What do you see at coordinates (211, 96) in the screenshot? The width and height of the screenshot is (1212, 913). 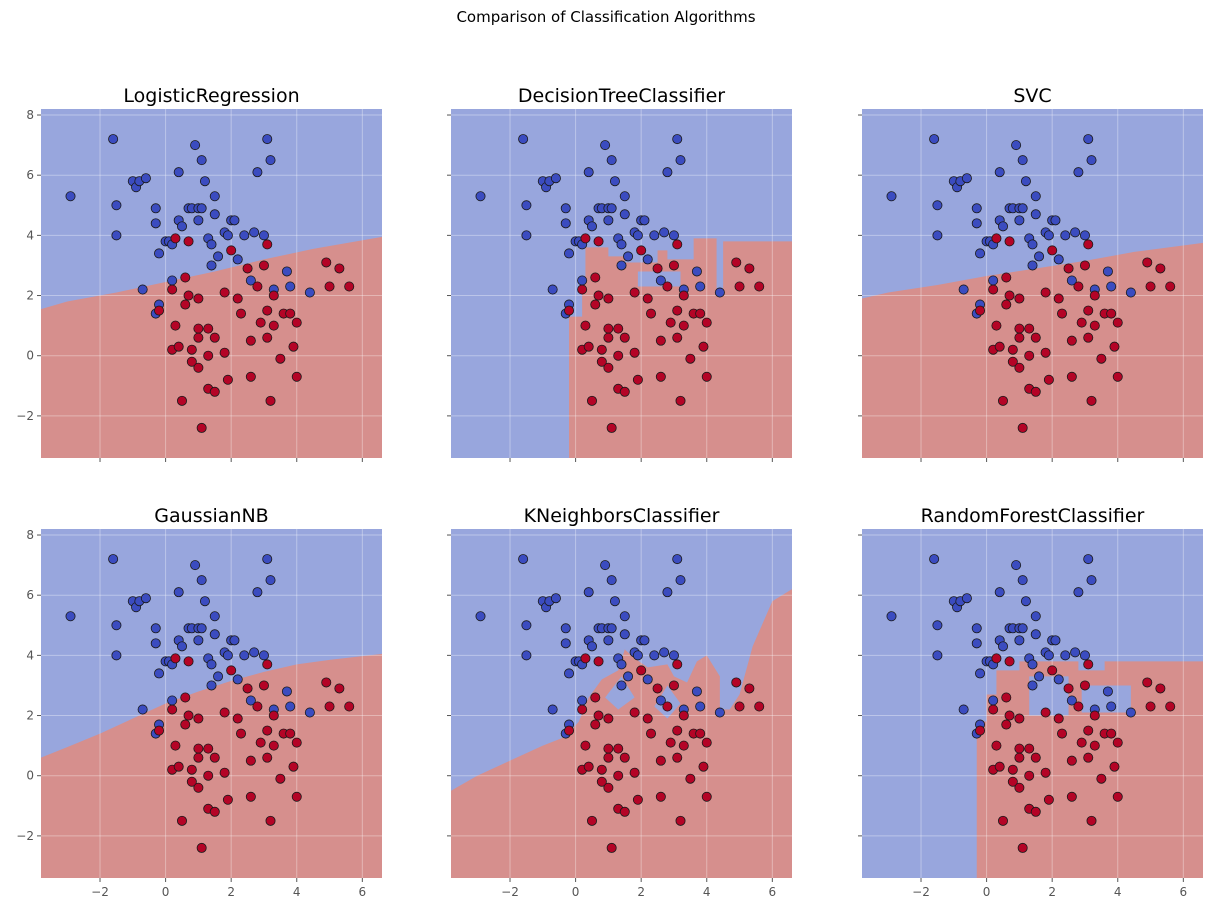 I see `subplot-title: LogisticRegression` at bounding box center [211, 96].